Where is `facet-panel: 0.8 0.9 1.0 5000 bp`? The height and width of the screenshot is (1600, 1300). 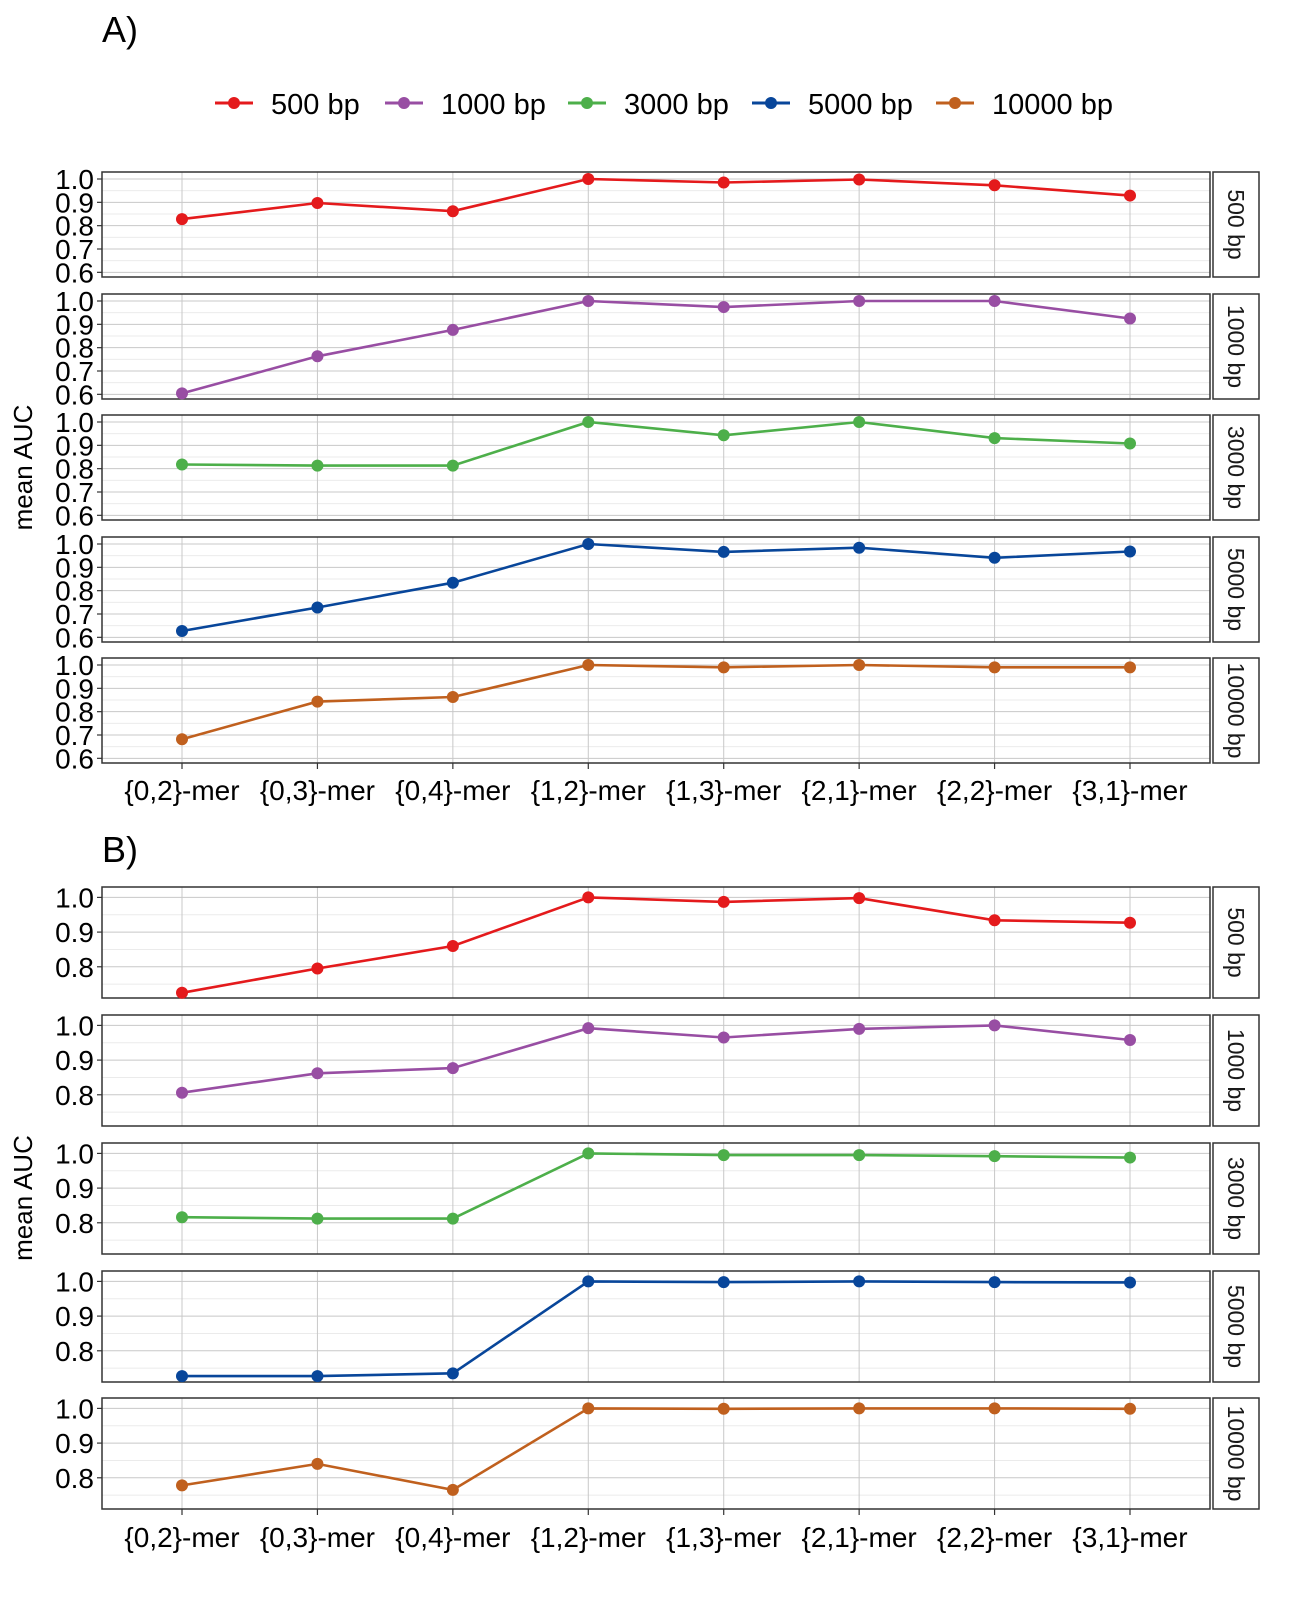
facet-panel: 0.8 0.9 1.0 5000 bp is located at coordinates (657, 1324).